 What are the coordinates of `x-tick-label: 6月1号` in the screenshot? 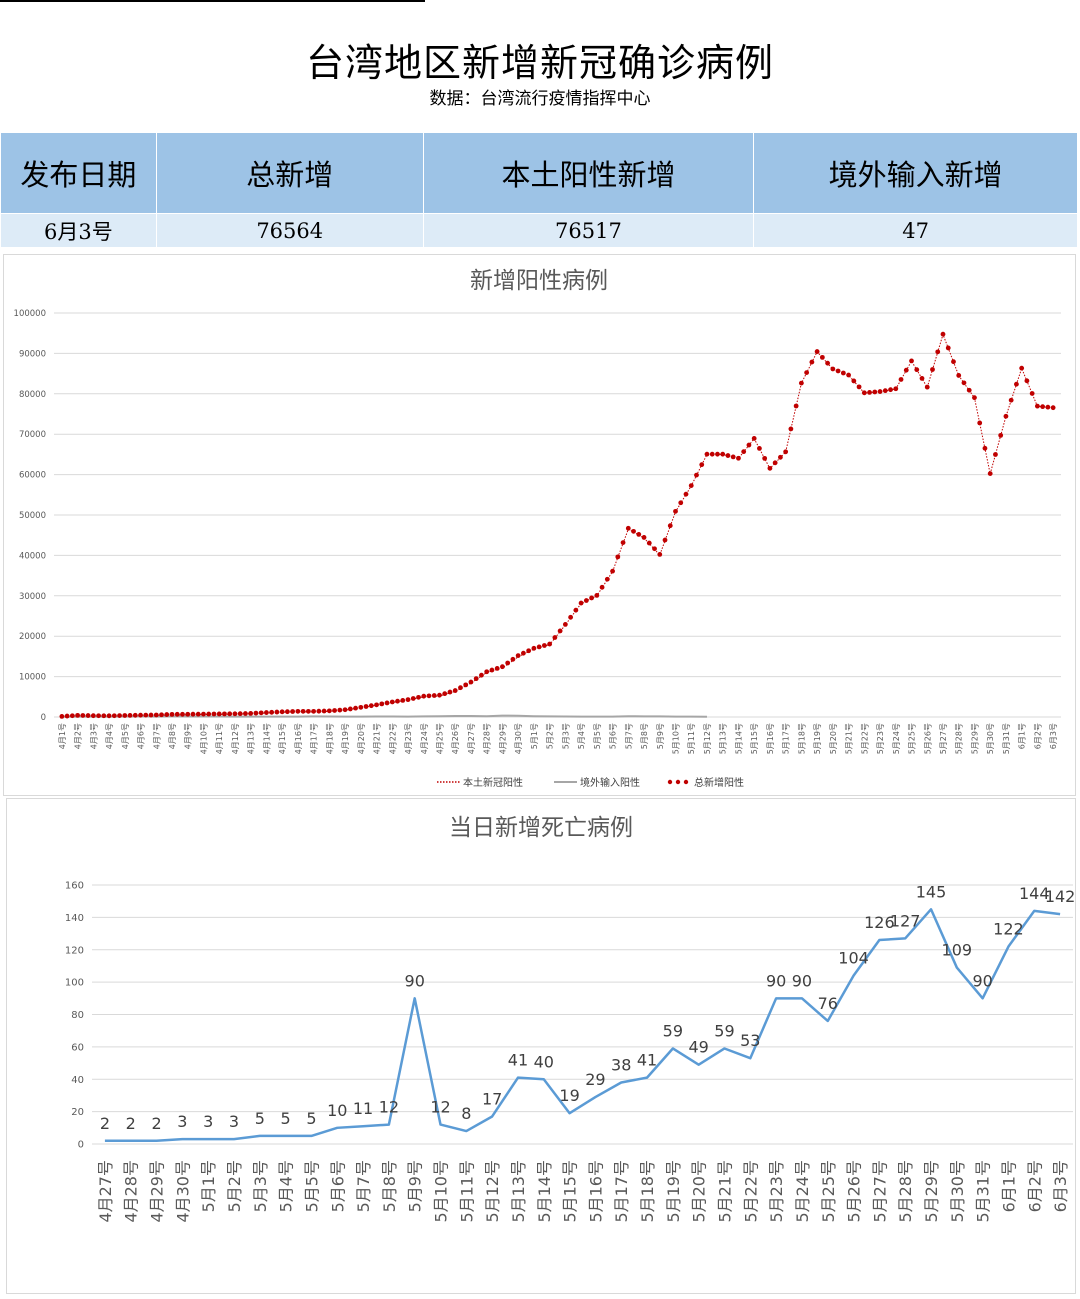 It's located at (1022, 736).